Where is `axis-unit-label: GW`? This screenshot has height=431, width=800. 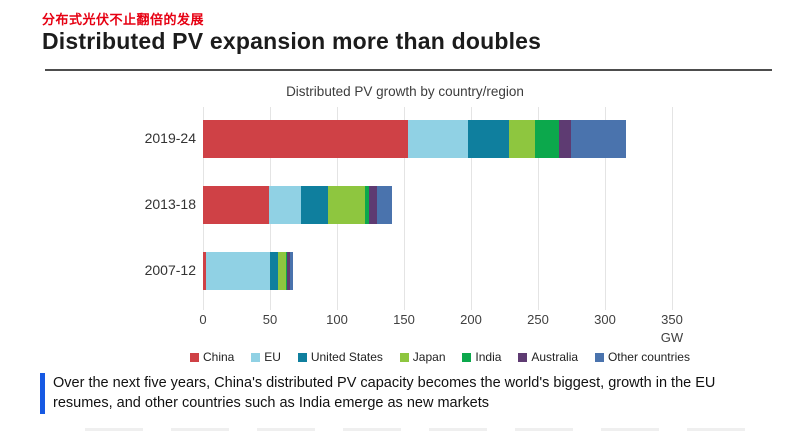
axis-unit-label: GW is located at coordinates (672, 337).